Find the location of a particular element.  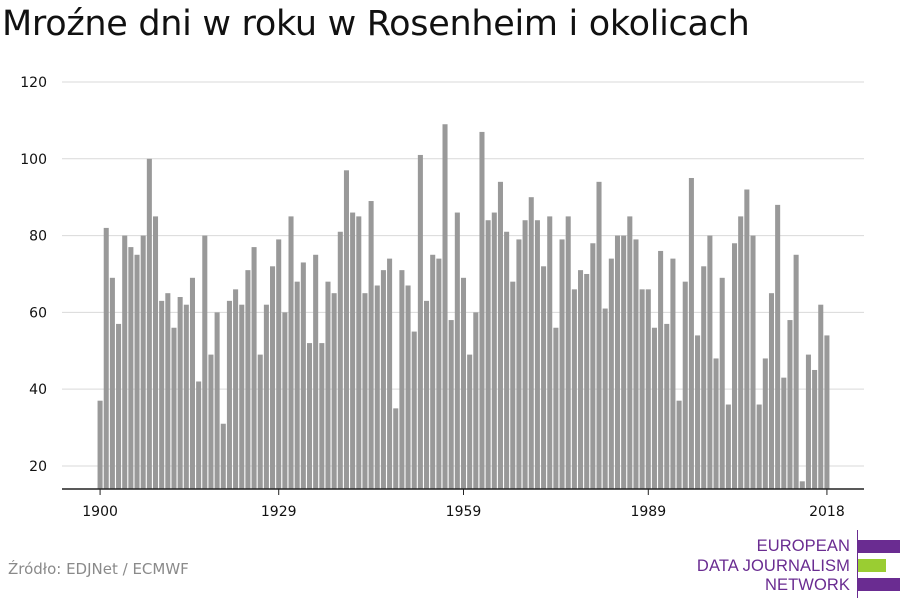

bar-1948 is located at coordinates (396, 448).